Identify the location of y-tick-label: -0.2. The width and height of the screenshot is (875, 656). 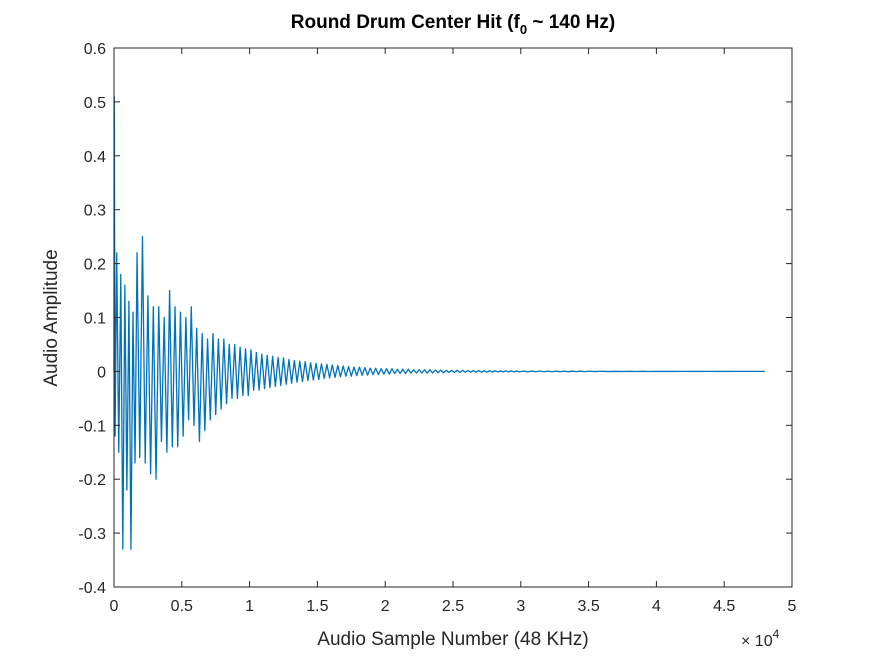
(92, 480).